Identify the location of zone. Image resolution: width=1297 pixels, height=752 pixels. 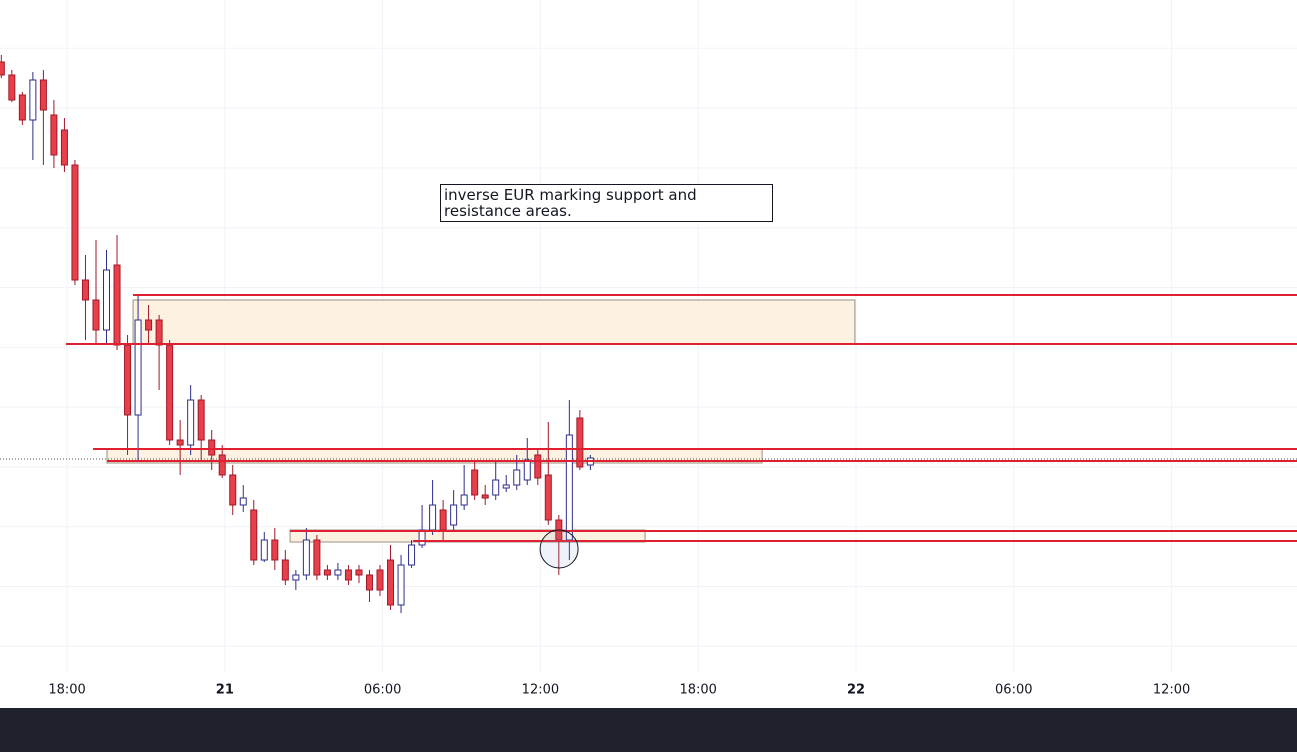
(494, 322).